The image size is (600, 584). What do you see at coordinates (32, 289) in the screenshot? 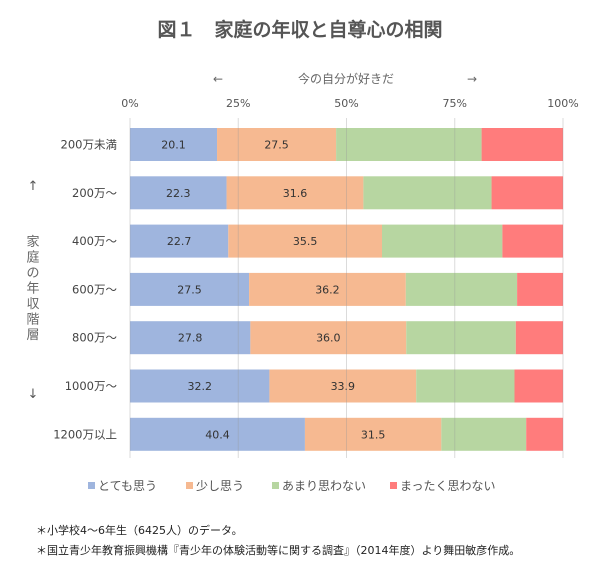
I see `y-axis-label-char: 年` at bounding box center [32, 289].